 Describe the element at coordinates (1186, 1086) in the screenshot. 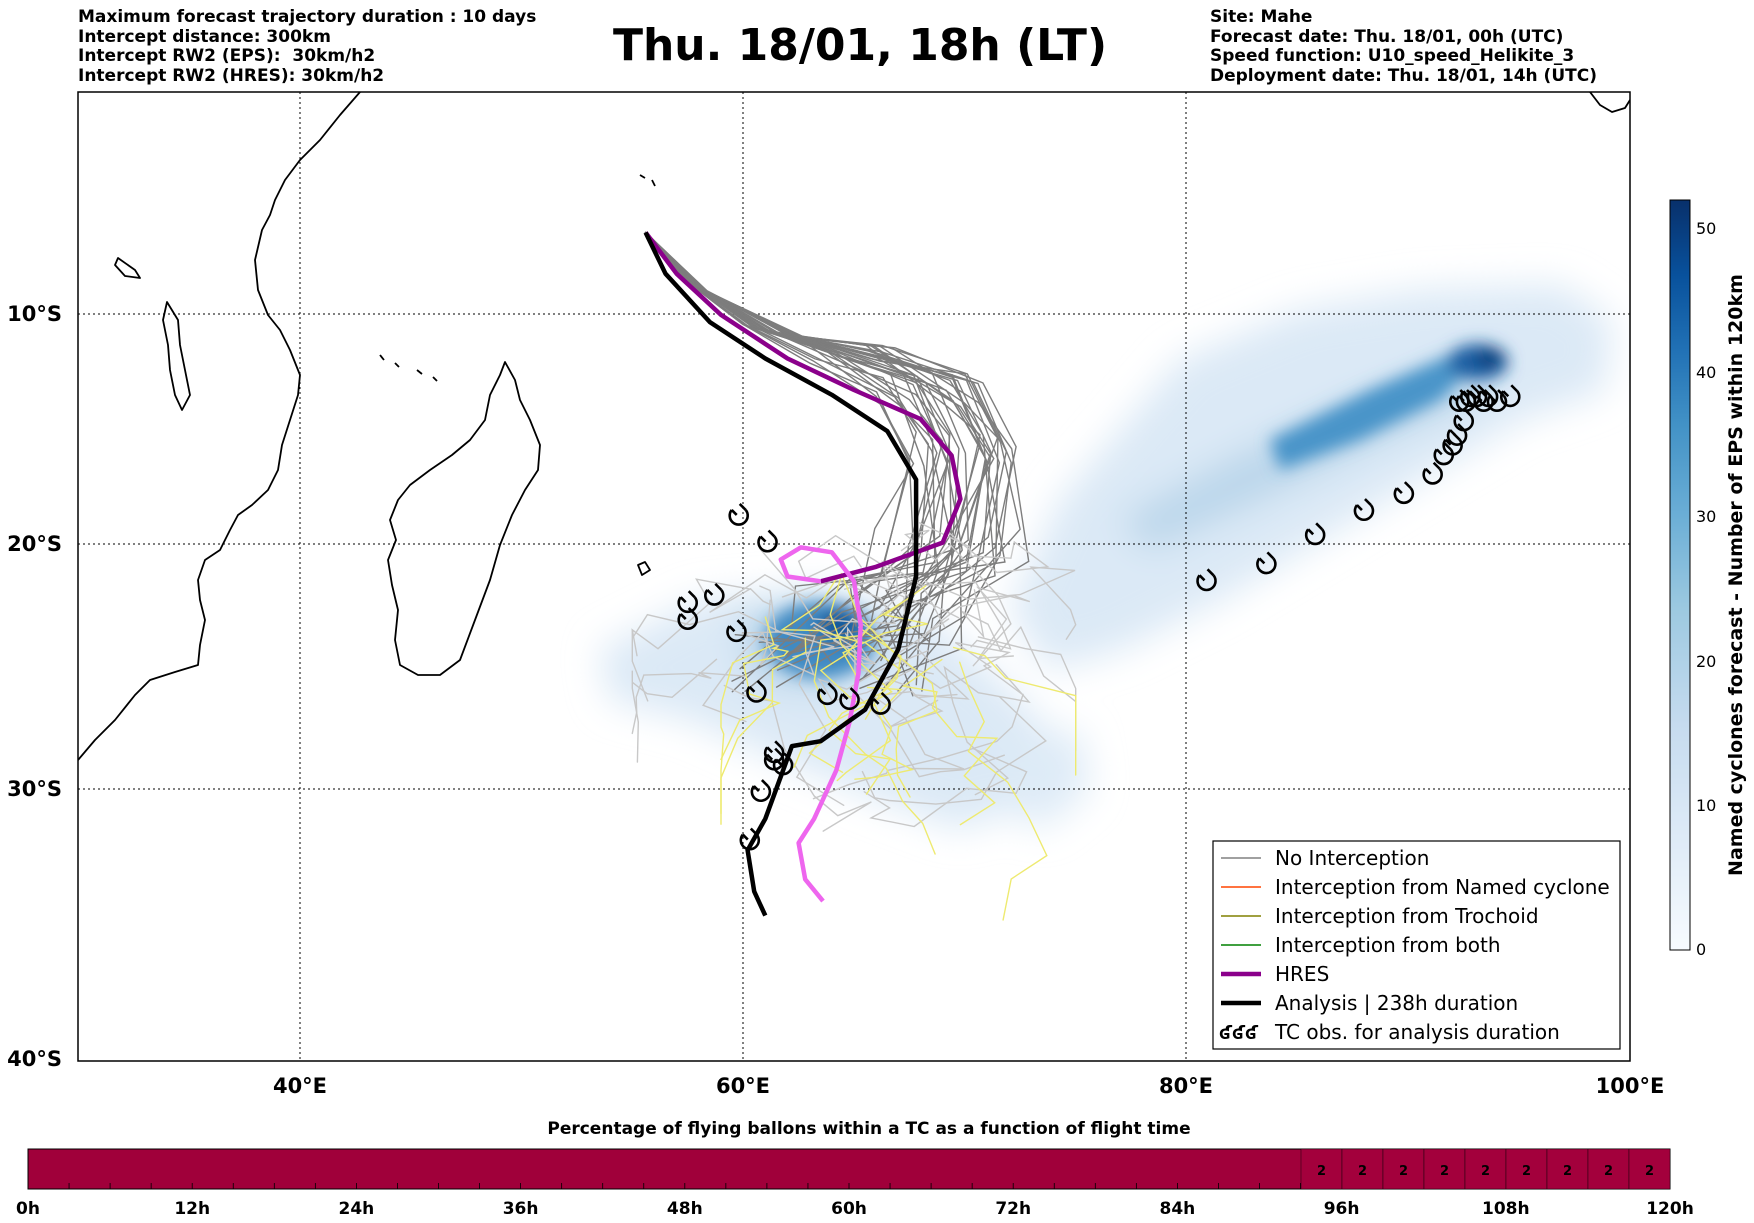

I see `lon-tick-80e: 80°E` at that location.